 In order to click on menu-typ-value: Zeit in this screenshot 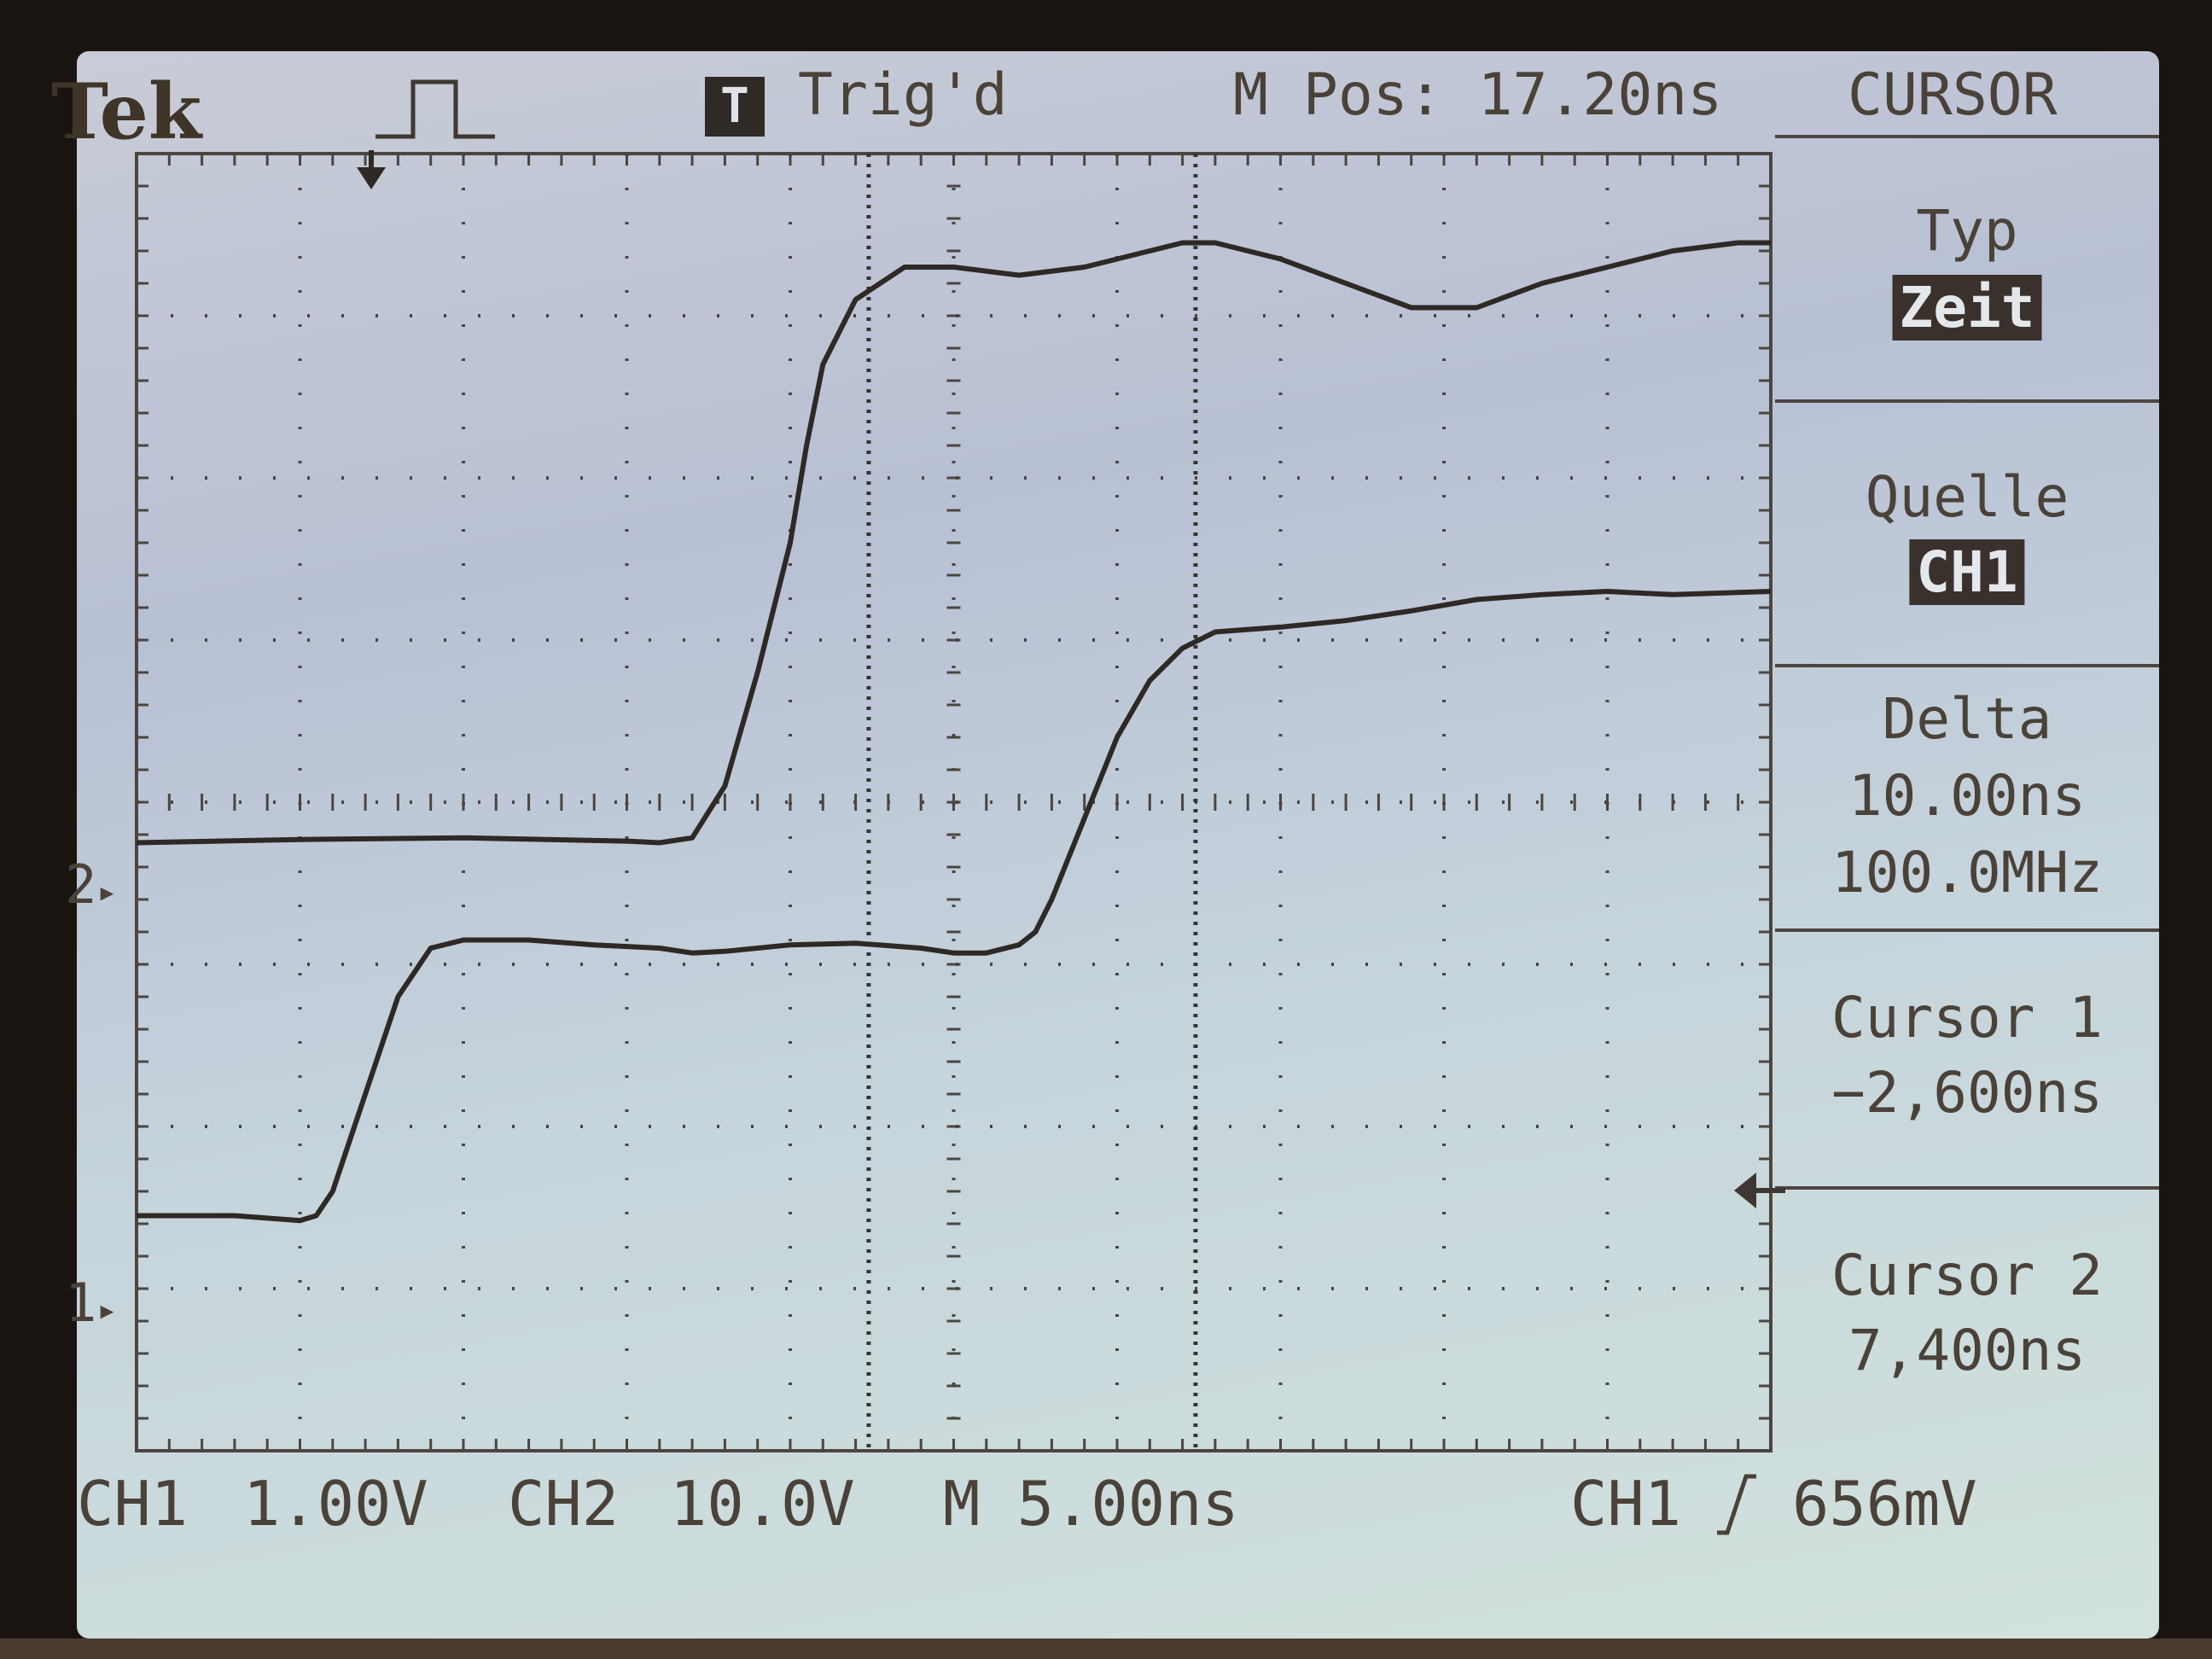, I will do `click(1967, 308)`.